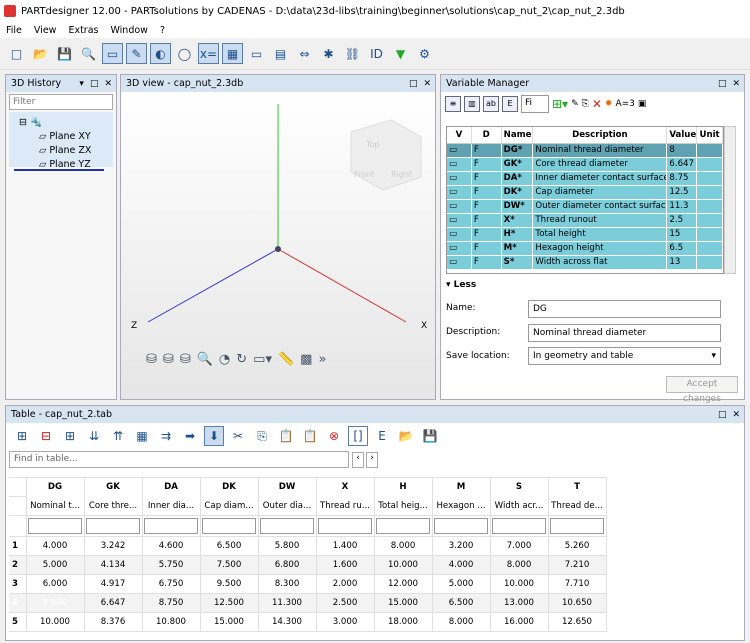 The width and height of the screenshot is (750, 643). I want to click on vm-search-input: Fi, so click(535, 104).